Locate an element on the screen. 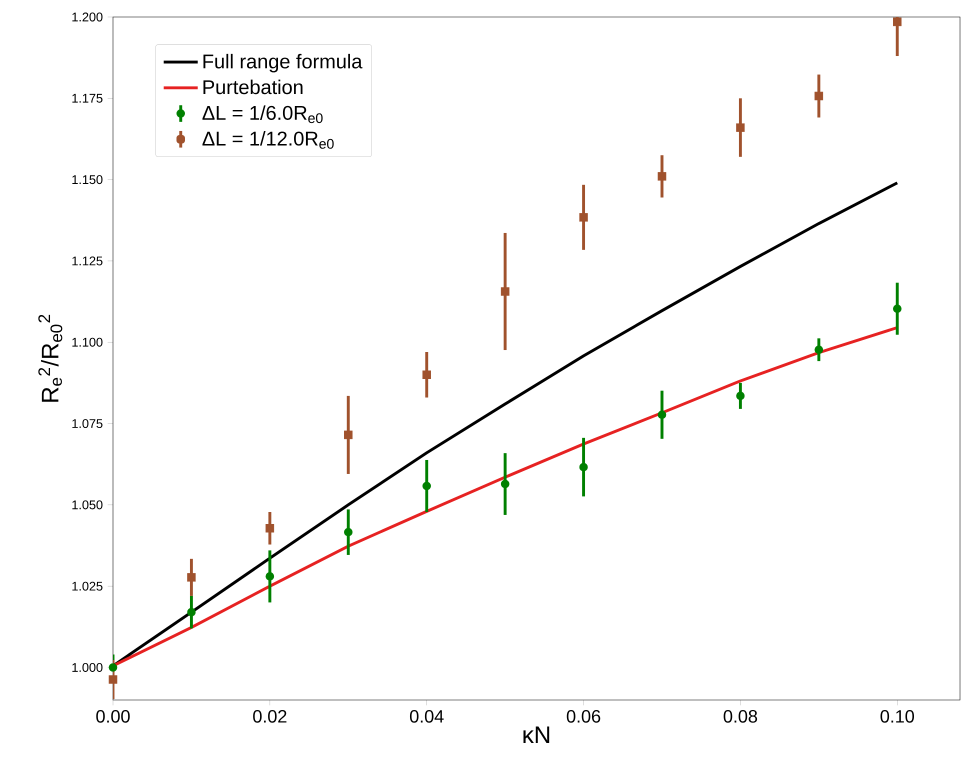 The image size is (961, 765). y-tick-label: 1.175 is located at coordinates (87, 98).